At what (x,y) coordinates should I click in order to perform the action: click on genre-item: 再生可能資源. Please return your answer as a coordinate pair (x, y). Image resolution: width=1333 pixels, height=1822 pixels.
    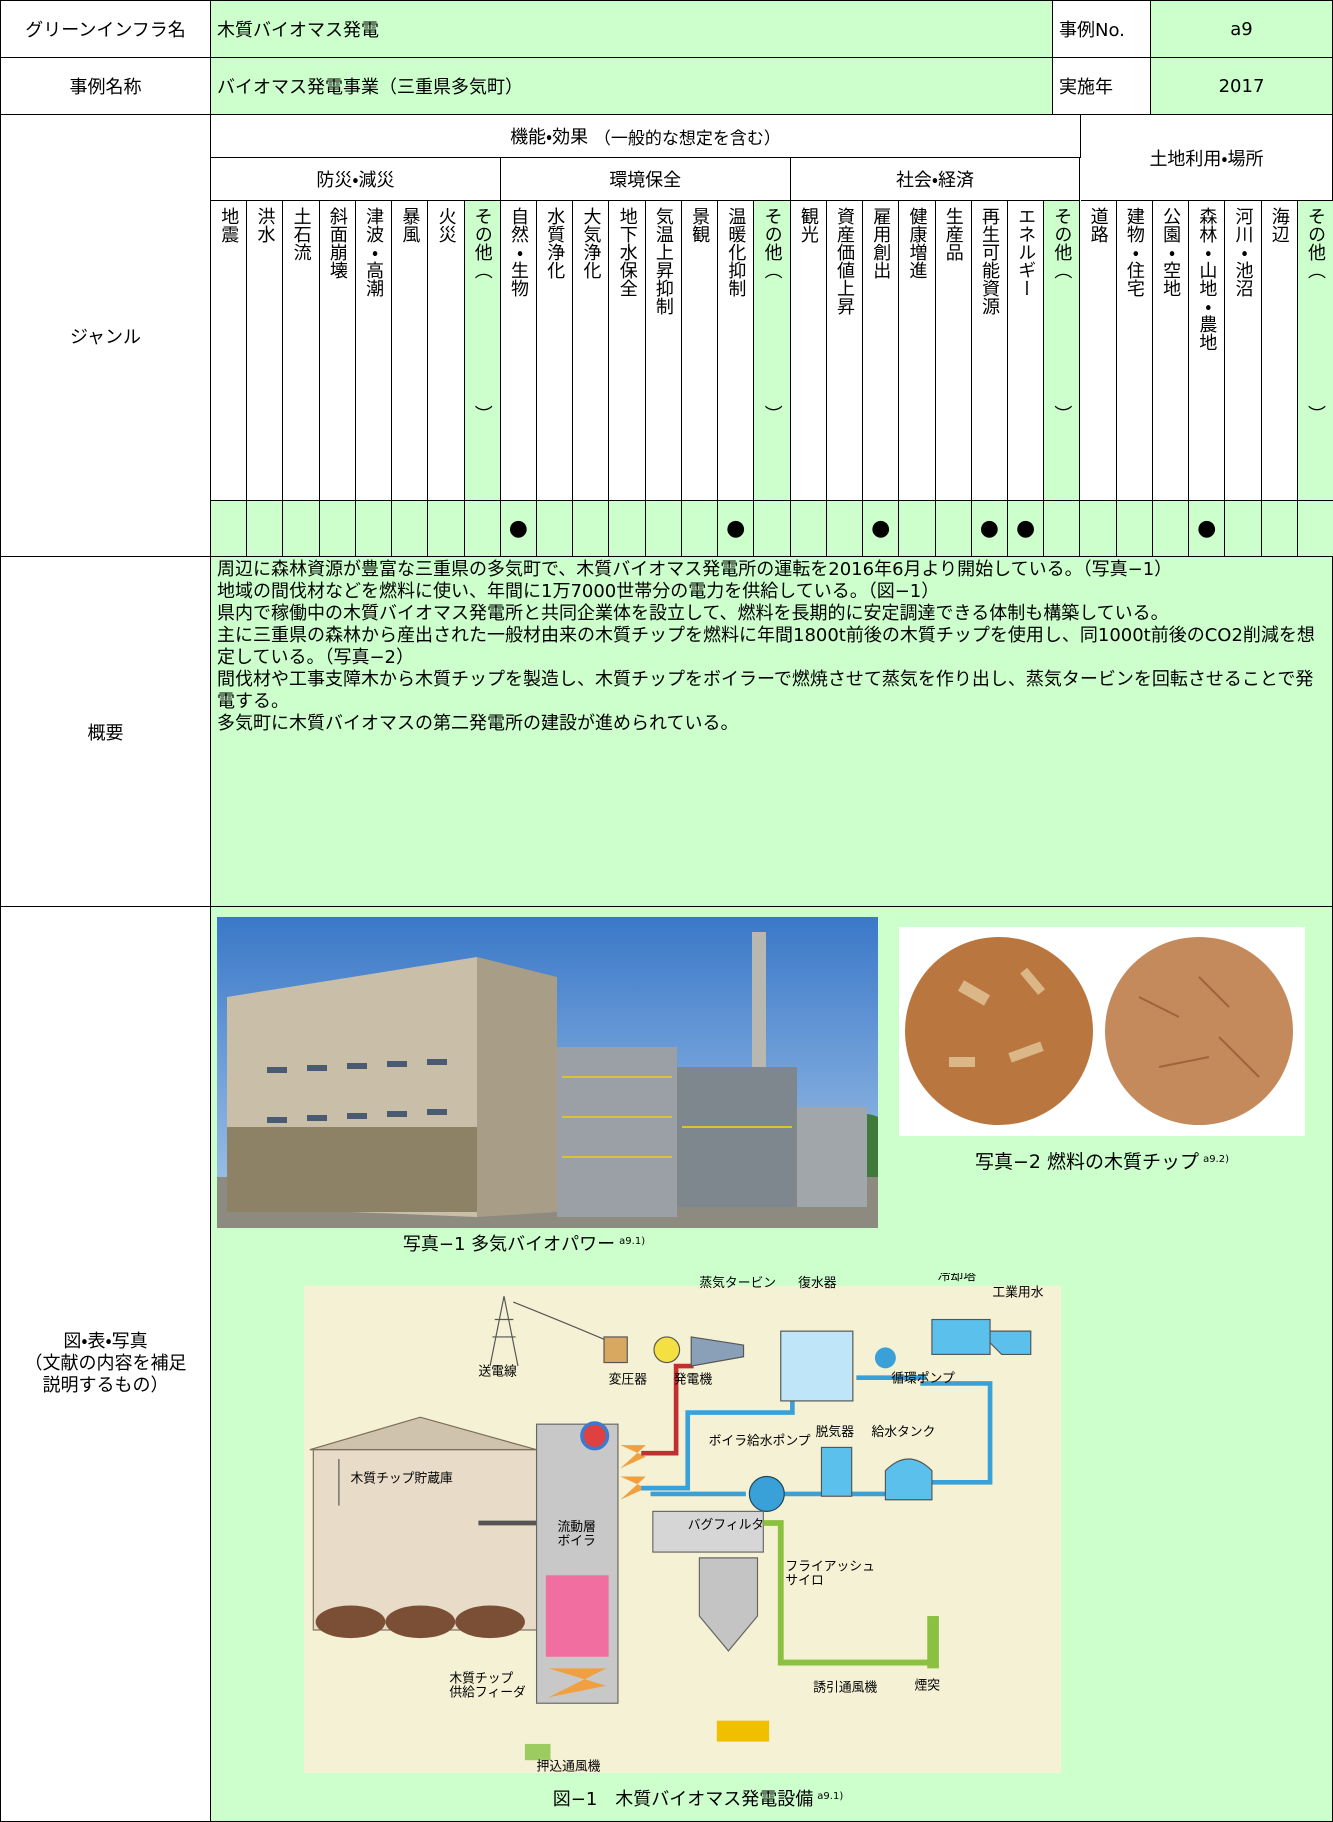
    Looking at the image, I should click on (989, 351).